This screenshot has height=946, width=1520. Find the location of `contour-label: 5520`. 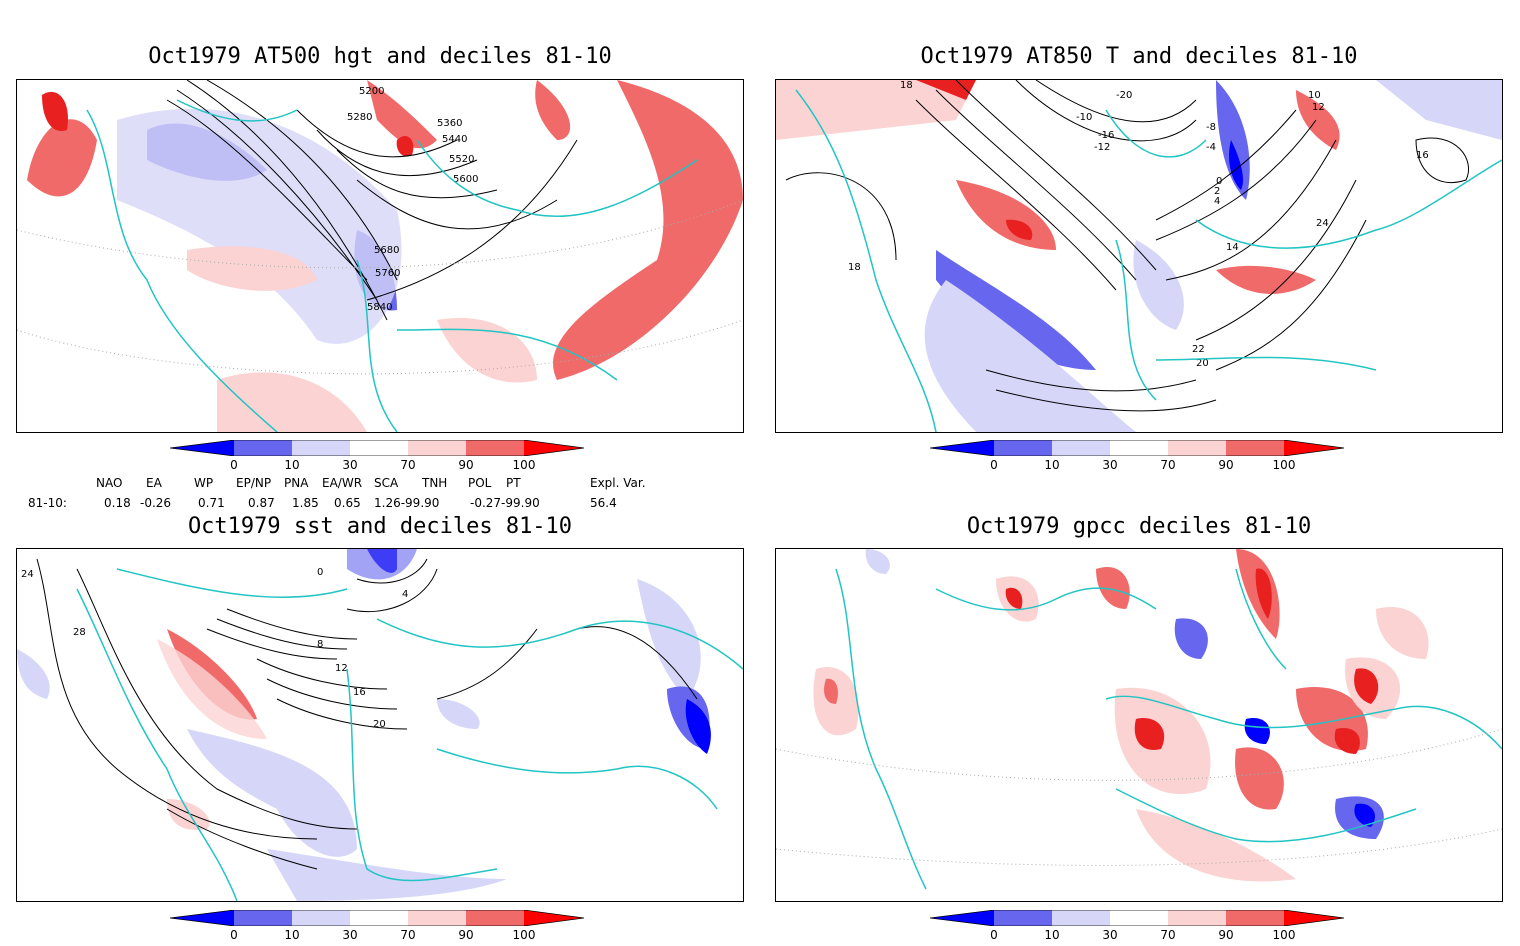

contour-label: 5520 is located at coordinates (461, 159).